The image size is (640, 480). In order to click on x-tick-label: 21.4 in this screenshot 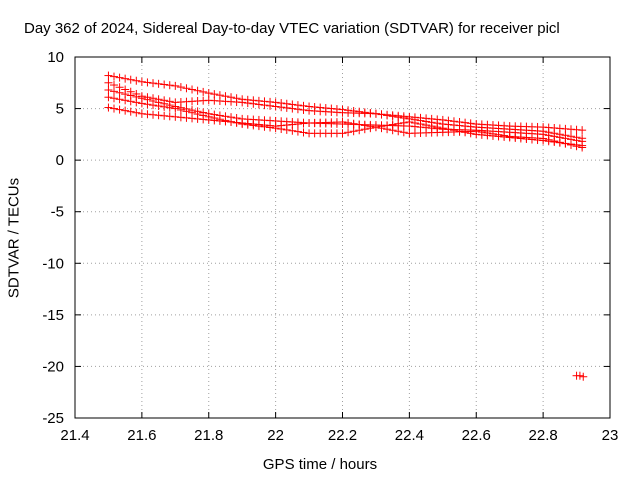, I will do `click(74, 435)`.